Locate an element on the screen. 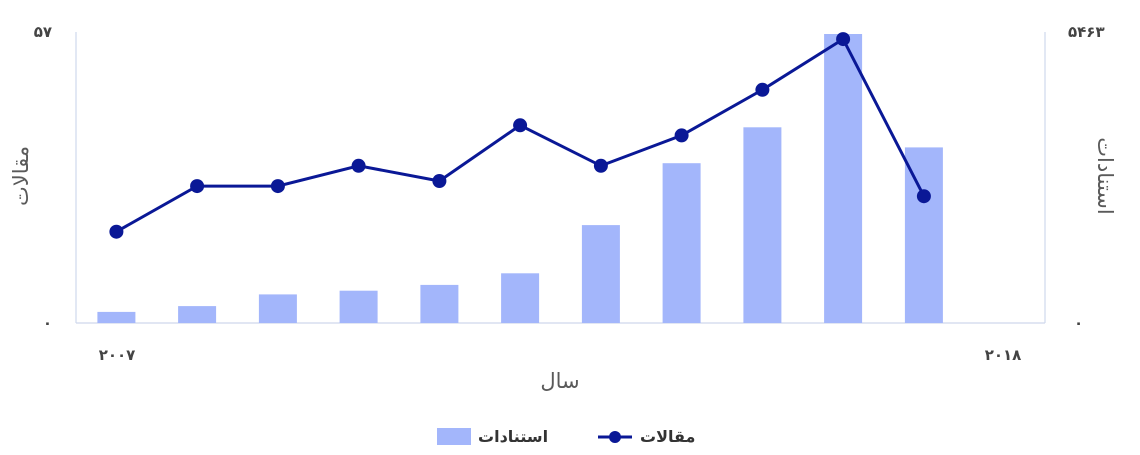 The height and width of the screenshot is (455, 1140). line-point-2007 is located at coordinates (116, 231).